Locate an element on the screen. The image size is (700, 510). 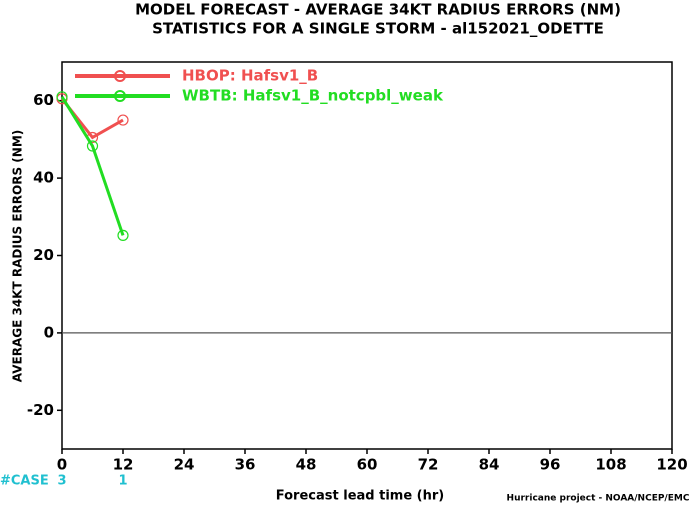
x-tick-label: 84 is located at coordinates (489, 465).